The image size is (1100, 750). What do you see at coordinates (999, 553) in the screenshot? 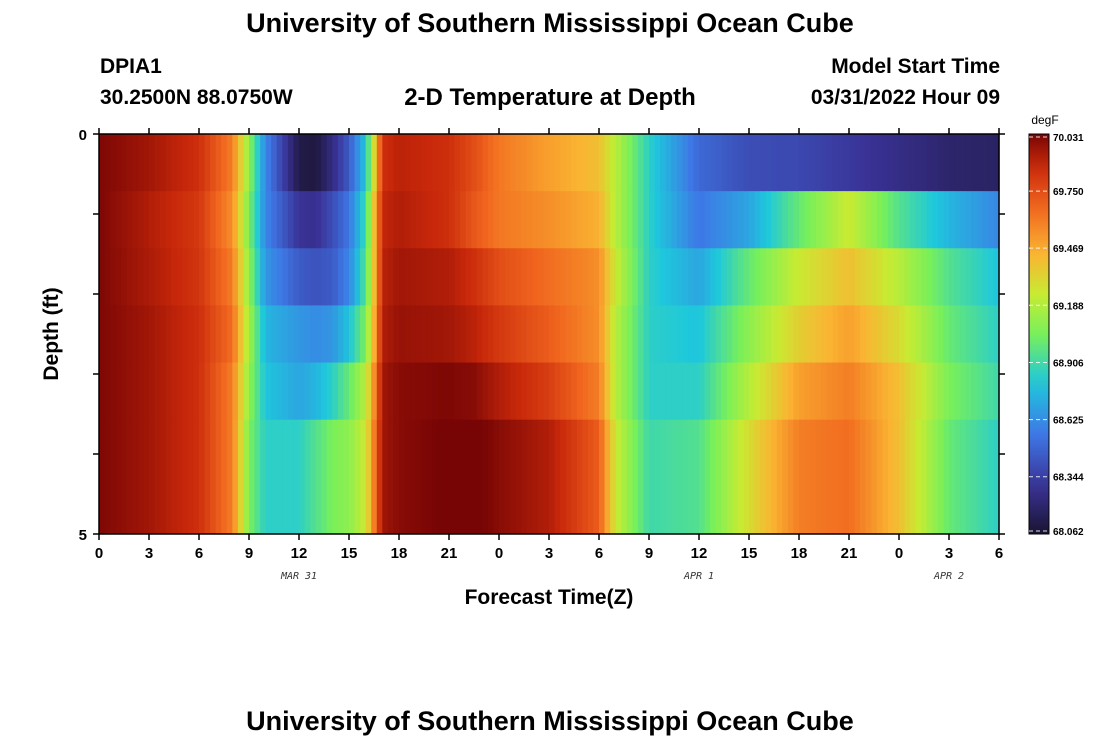
I see `x-tick-label: 6` at bounding box center [999, 553].